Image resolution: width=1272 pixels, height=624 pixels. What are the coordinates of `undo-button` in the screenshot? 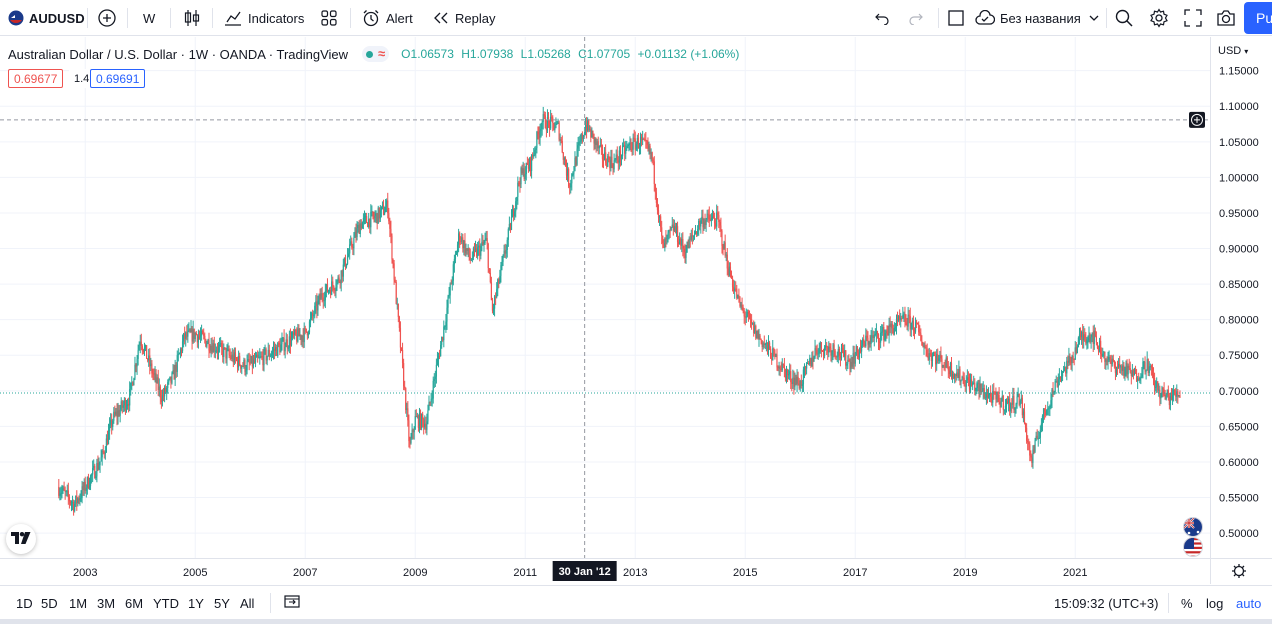 It's located at (882, 18).